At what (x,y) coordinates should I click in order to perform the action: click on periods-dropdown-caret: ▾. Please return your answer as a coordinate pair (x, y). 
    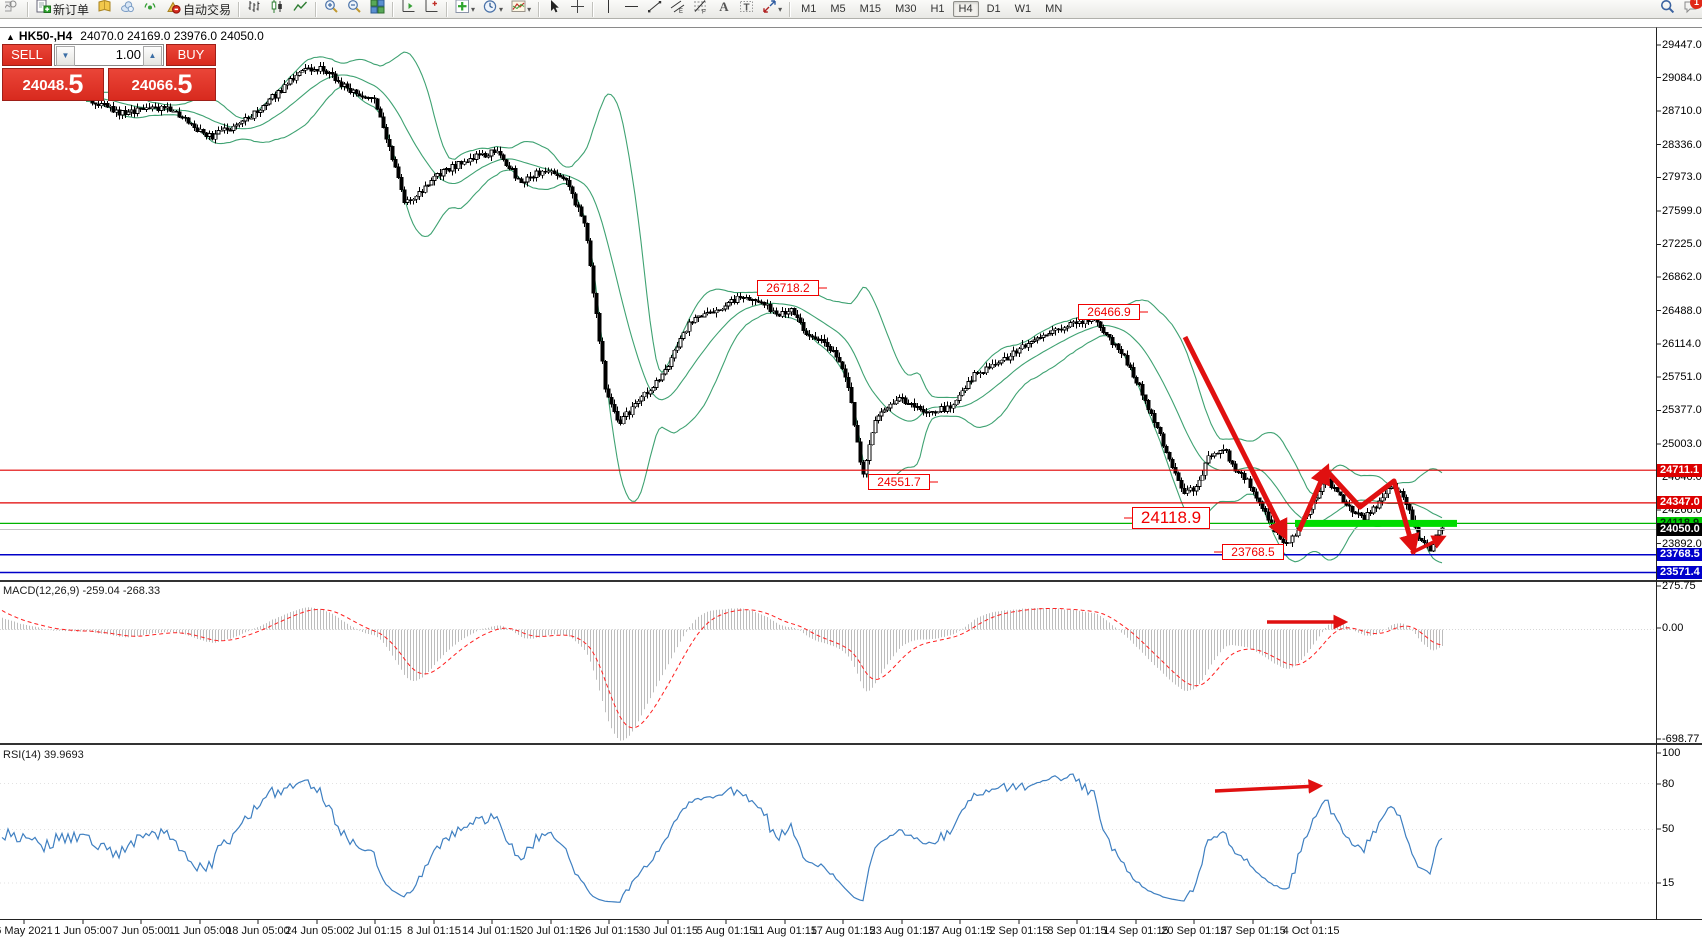
    Looking at the image, I should click on (501, 9).